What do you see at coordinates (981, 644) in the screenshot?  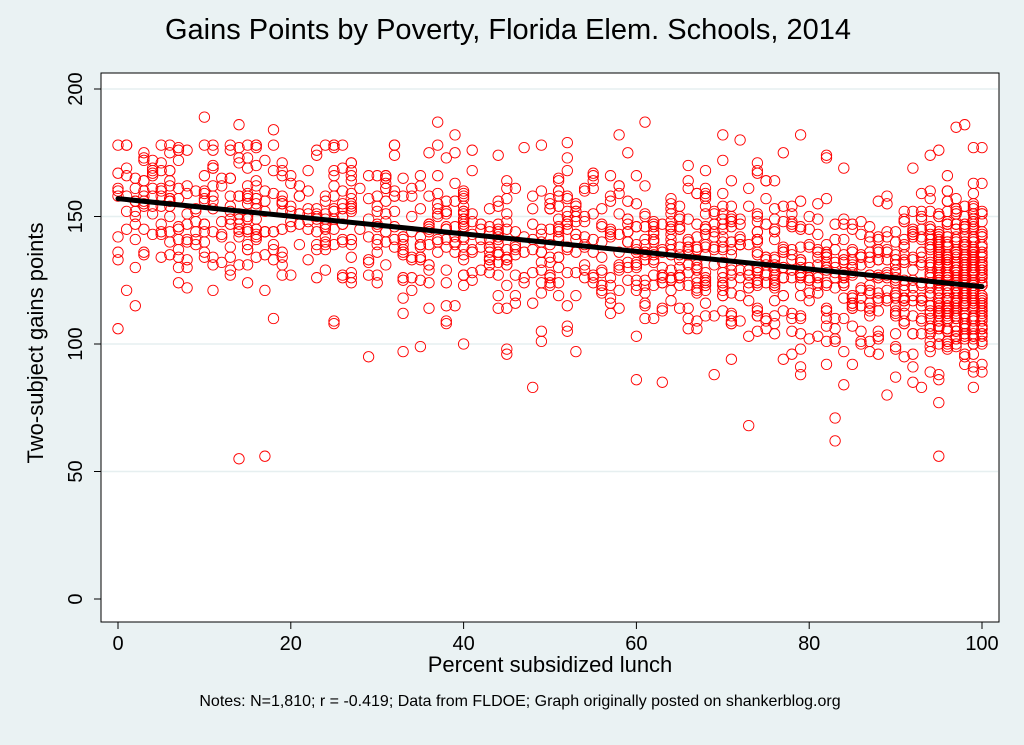 I see `x-tick-label-100: 100` at bounding box center [981, 644].